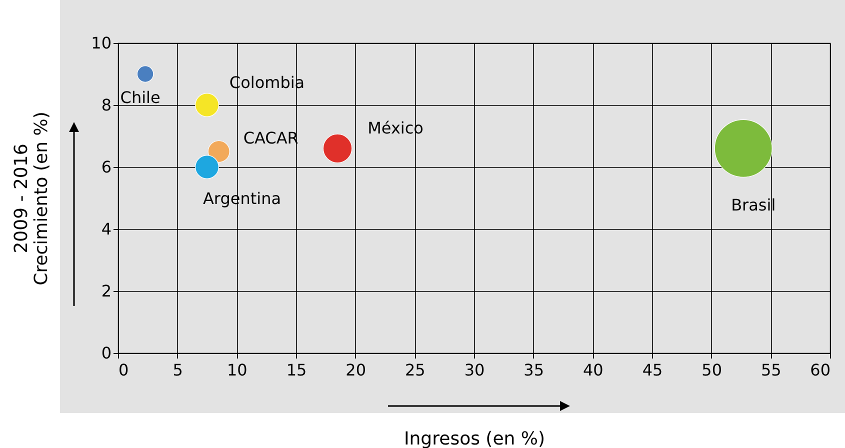  What do you see at coordinates (593, 370) in the screenshot?
I see `x-tick-label: 40` at bounding box center [593, 370].